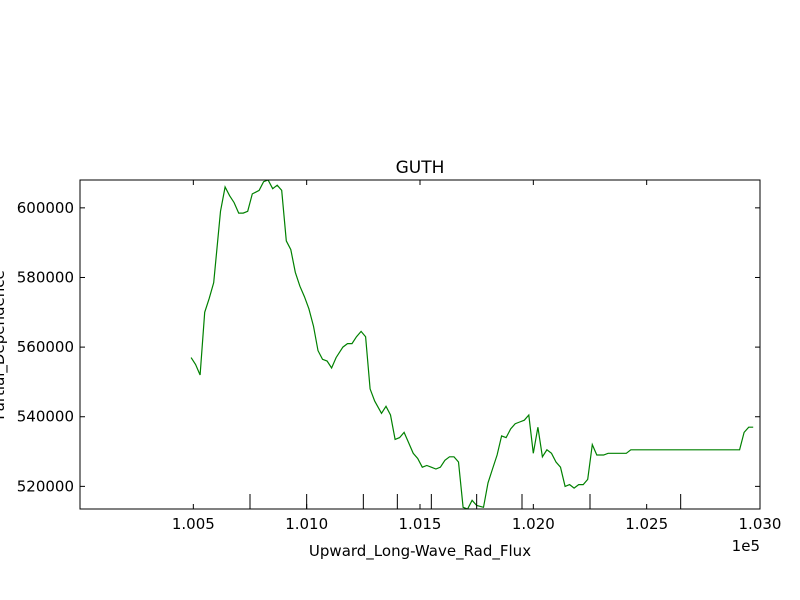 Image resolution: width=800 pixels, height=600 pixels. Describe the element at coordinates (746, 546) in the screenshot. I see `x-axis-offset-label: 1e5` at that location.